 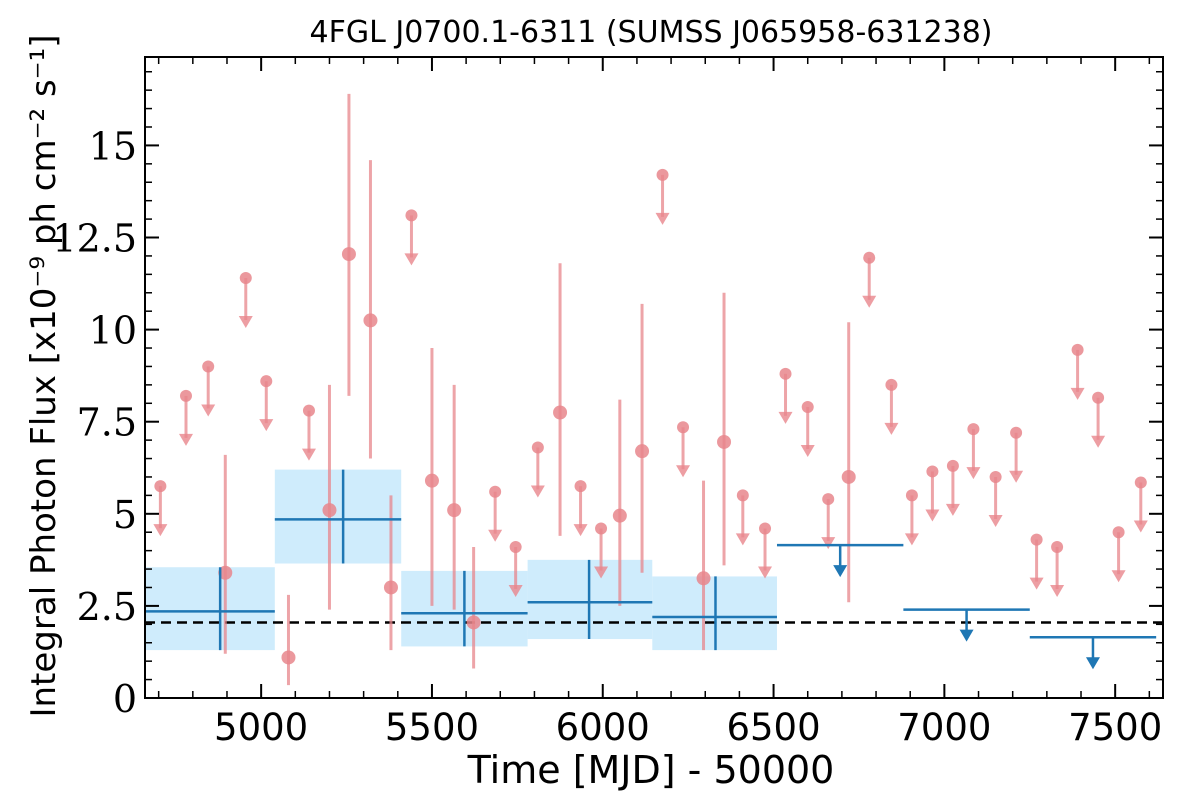 I want to click on y-tick-label-5: 12.5, so click(x=94, y=239).